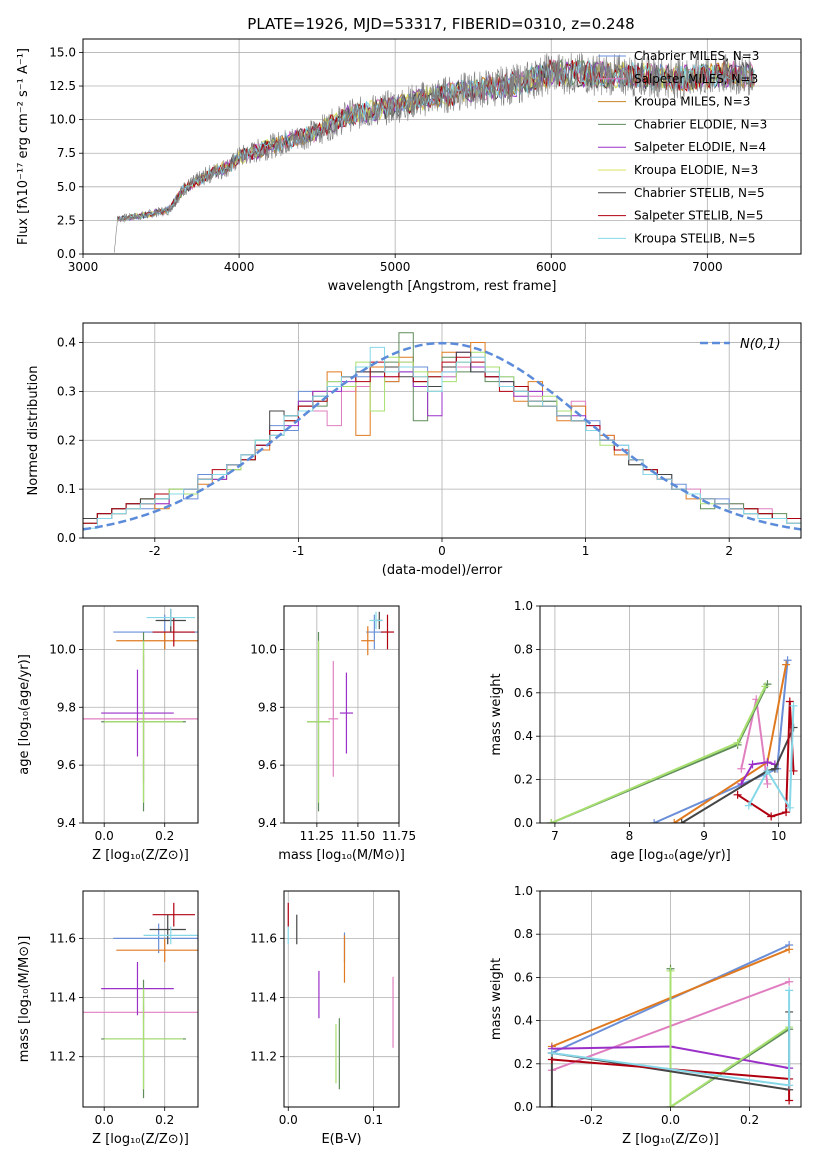 This screenshot has width=819, height=1170. I want to click on y-tick-label: 7.5, so click(66, 153).